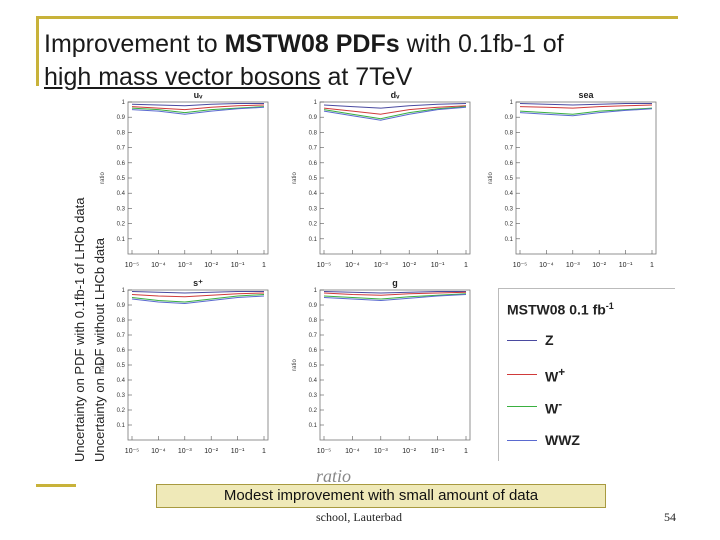 This screenshot has width=720, height=540. I want to click on legend-item-z: Z, so click(587, 341).